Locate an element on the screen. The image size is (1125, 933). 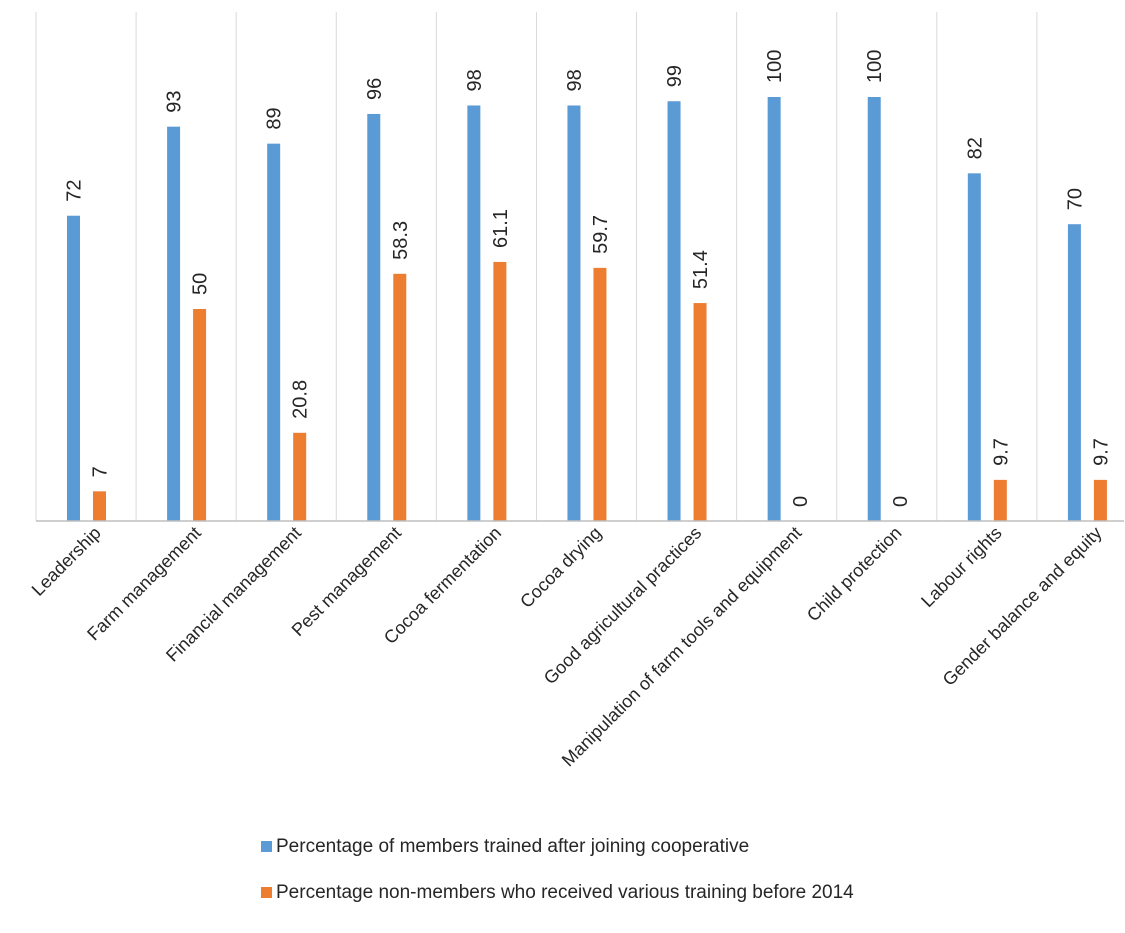
category-label: Leadership is located at coordinates (66, 561).